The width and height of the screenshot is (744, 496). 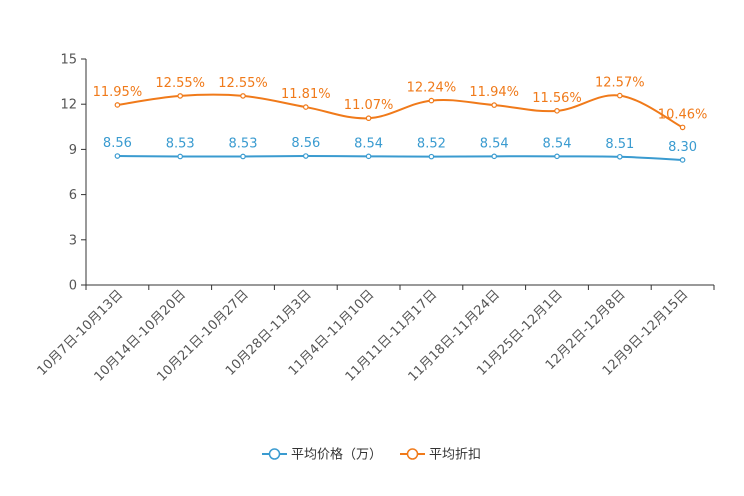 What do you see at coordinates (73, 240) in the screenshot?
I see `y-tick-label: 3` at bounding box center [73, 240].